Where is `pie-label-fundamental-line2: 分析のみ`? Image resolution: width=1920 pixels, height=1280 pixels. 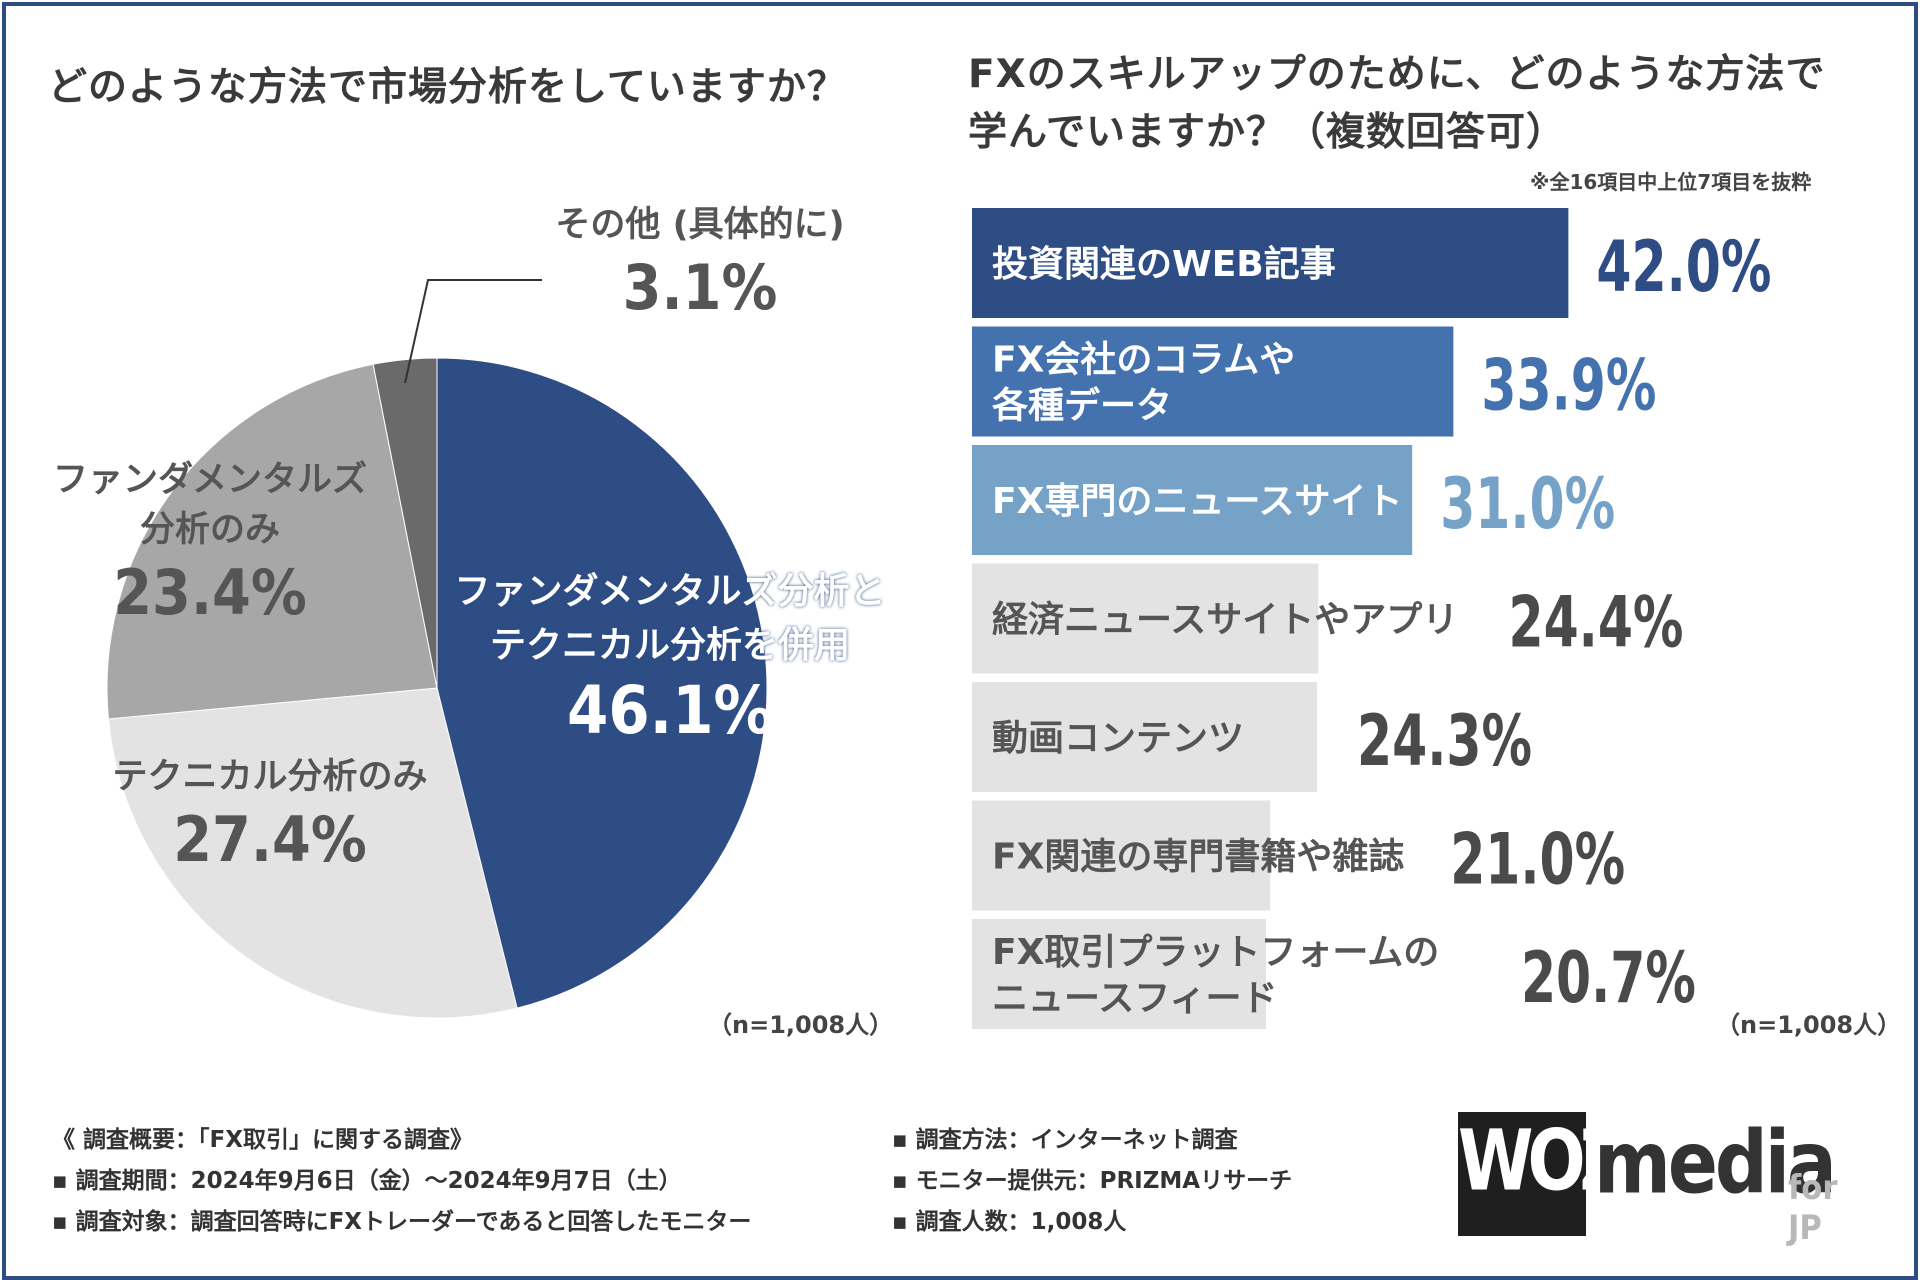 pie-label-fundamental-line2: 分析のみ is located at coordinates (209, 530).